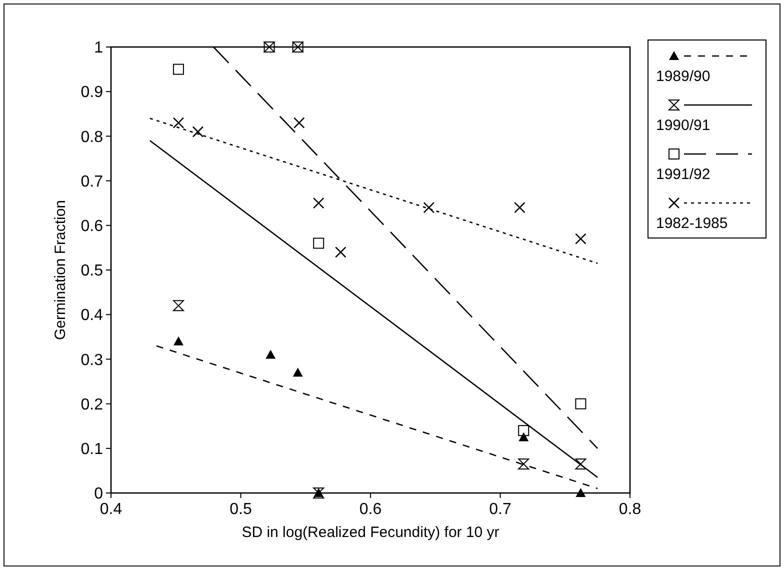 This screenshot has width=784, height=570. I want to click on legend-label: 1990/91, so click(683, 125).